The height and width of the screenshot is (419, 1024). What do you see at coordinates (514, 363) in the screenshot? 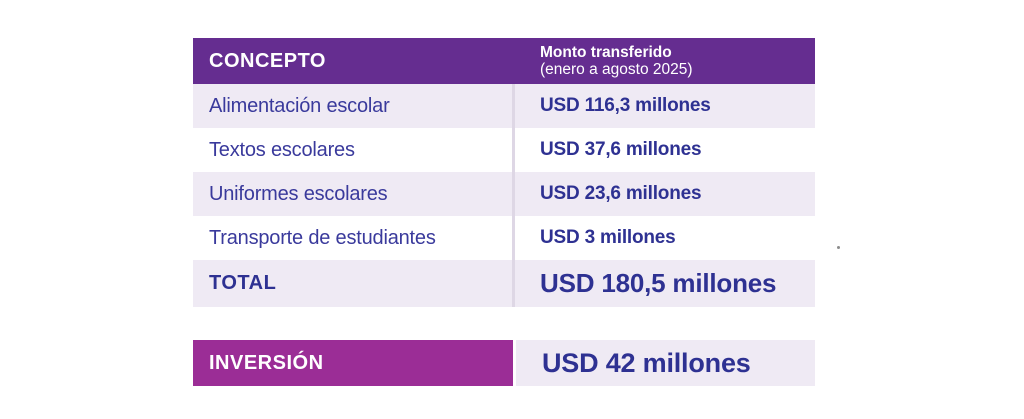
I see `investment-gap` at bounding box center [514, 363].